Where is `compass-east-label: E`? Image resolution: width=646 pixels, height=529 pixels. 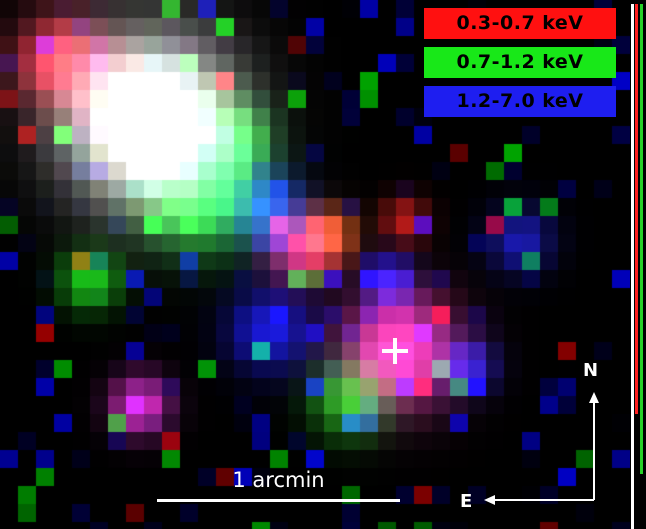 compass-east-label: E is located at coordinates (466, 501).